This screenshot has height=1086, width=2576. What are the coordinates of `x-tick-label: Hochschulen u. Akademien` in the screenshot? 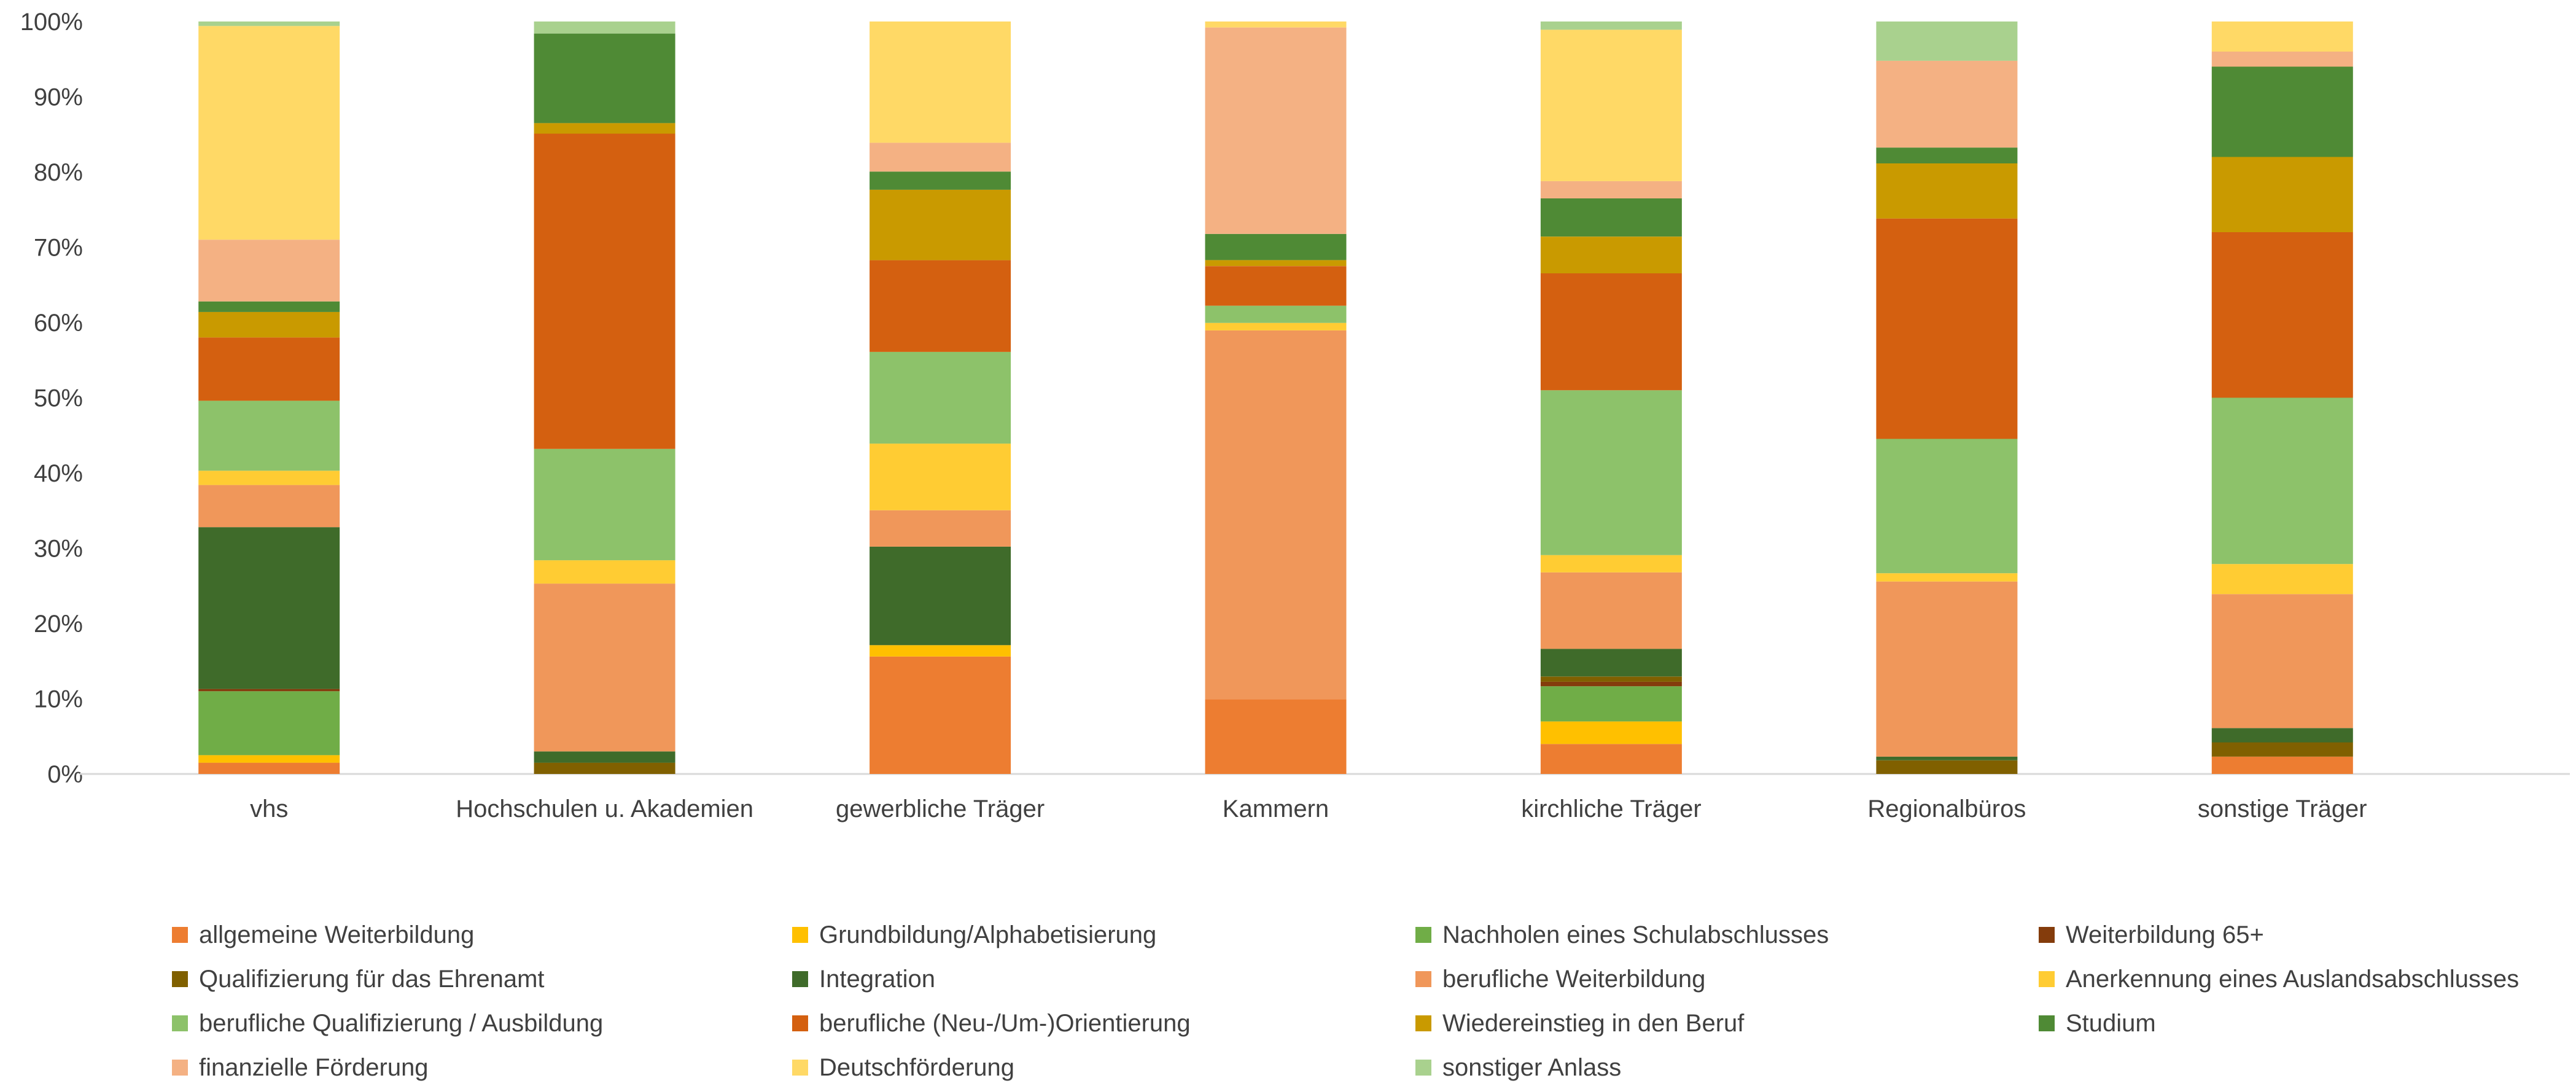 It's located at (604, 808).